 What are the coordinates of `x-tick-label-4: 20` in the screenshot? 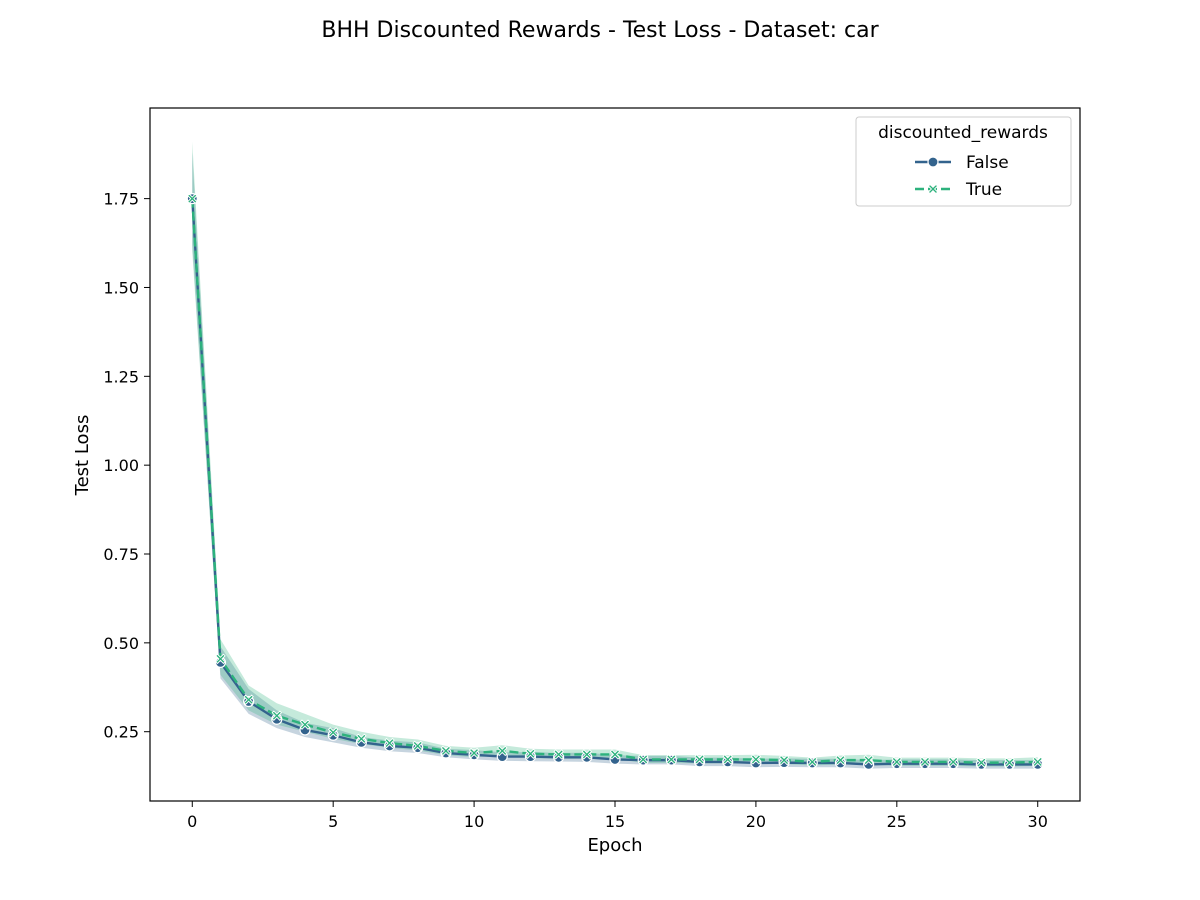 It's located at (756, 821).